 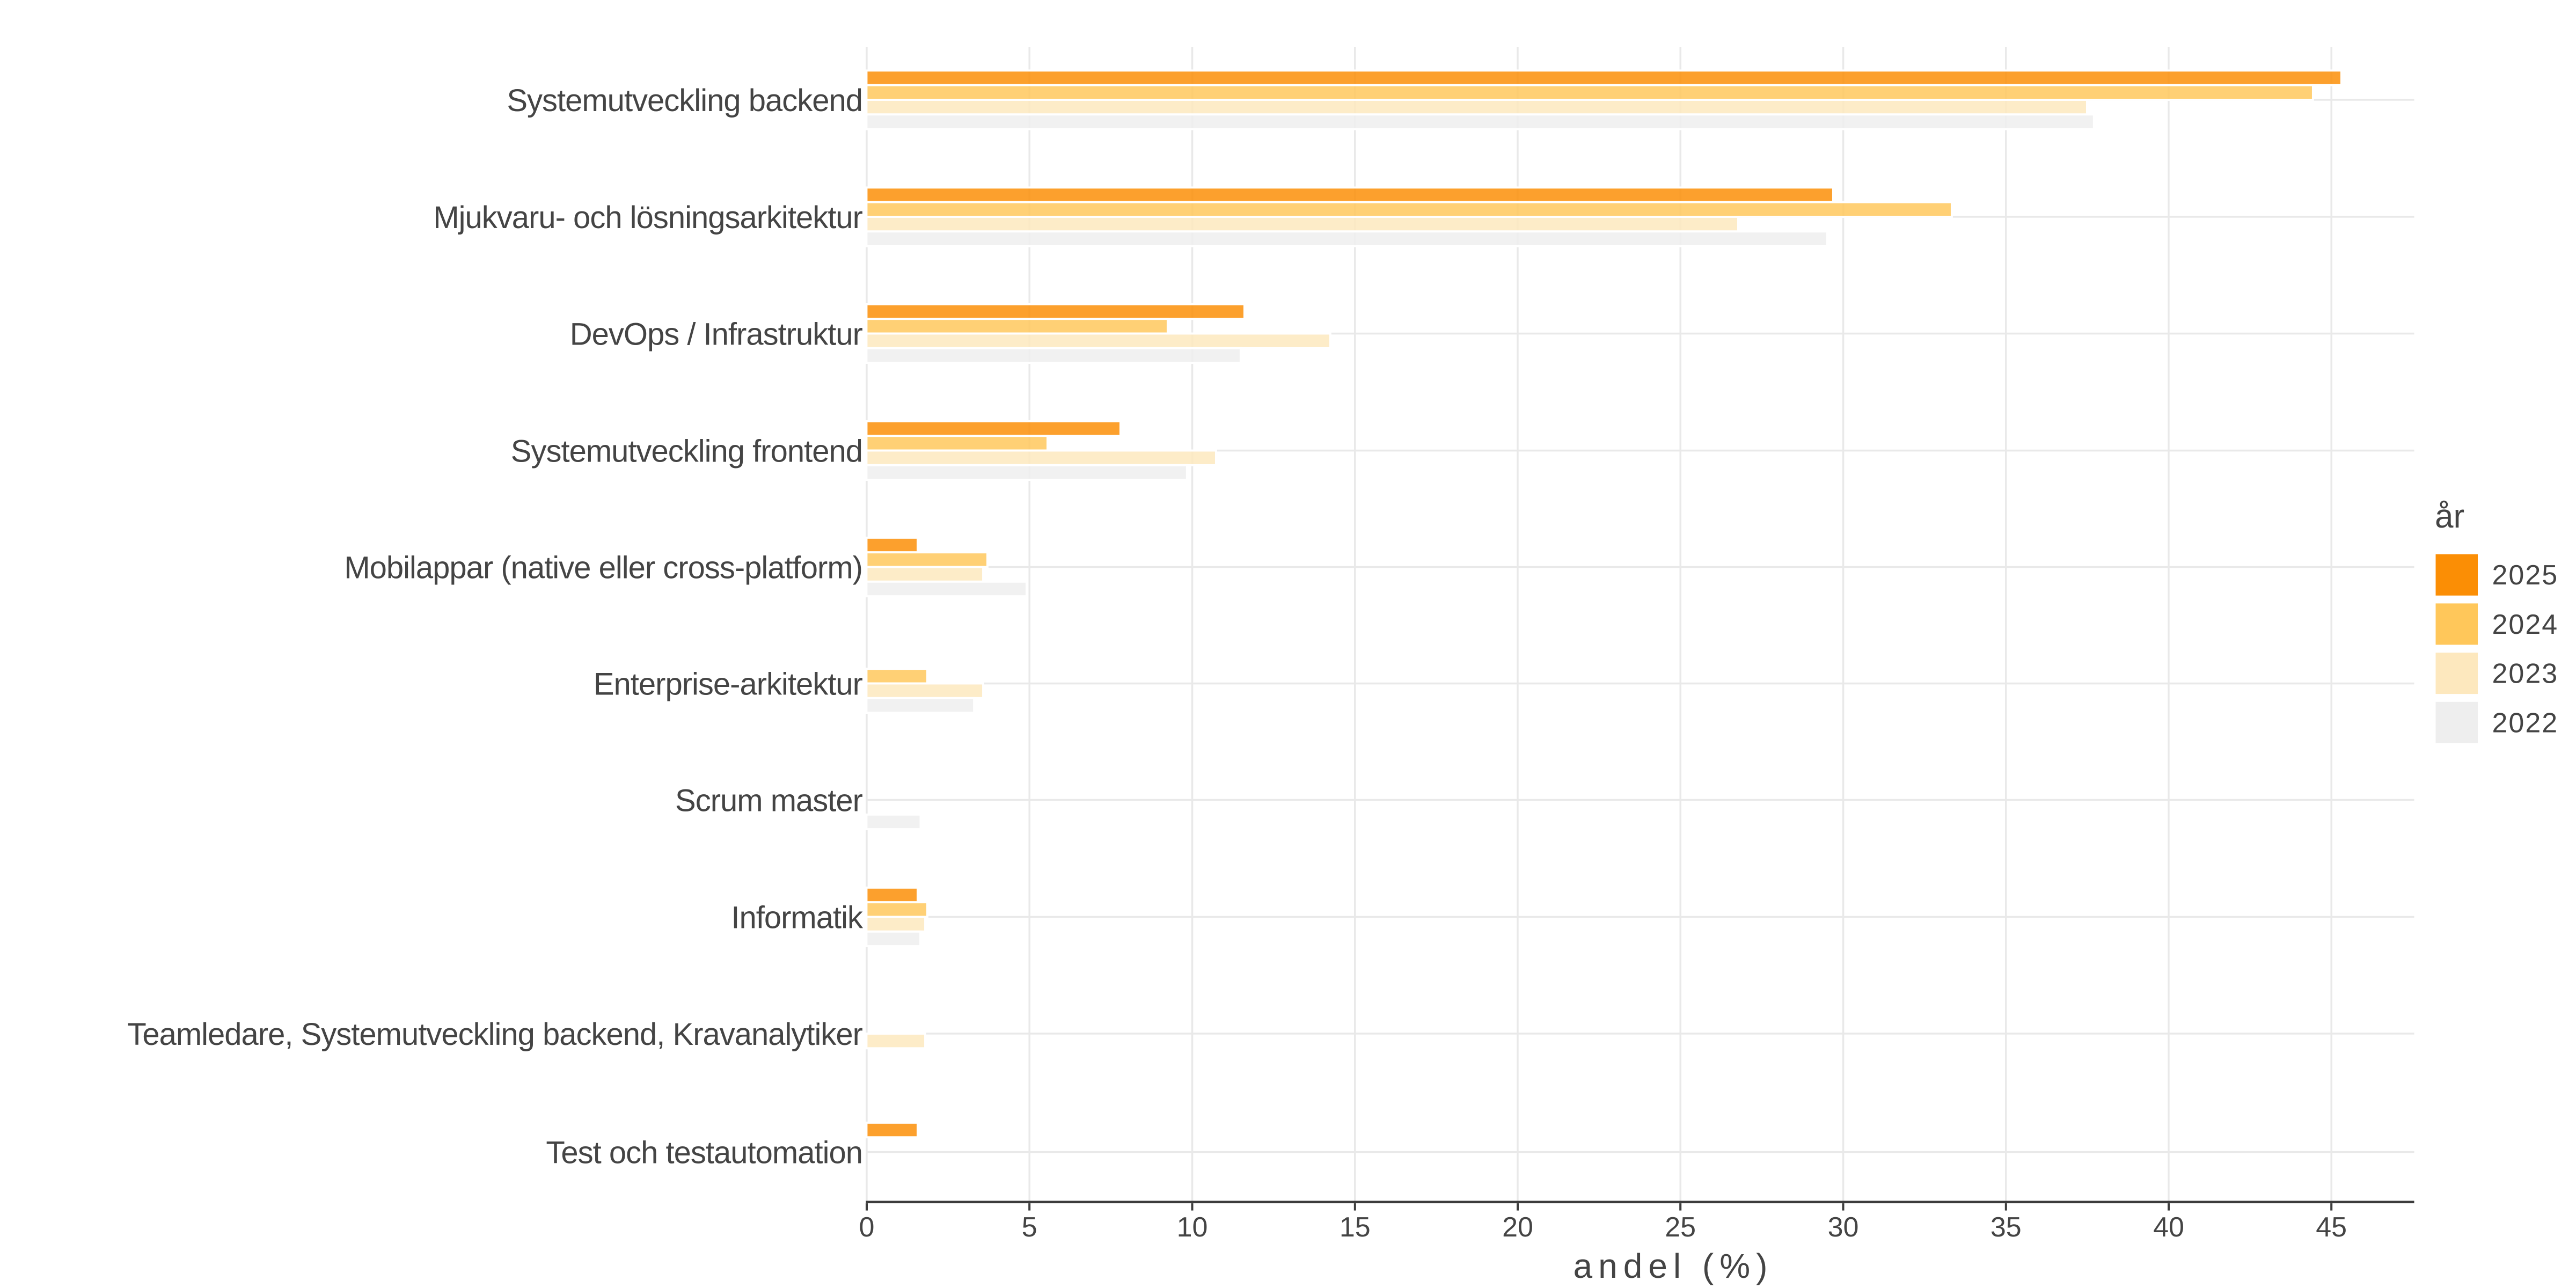 I want to click on svg-text: 25, so click(x=1680, y=1227).